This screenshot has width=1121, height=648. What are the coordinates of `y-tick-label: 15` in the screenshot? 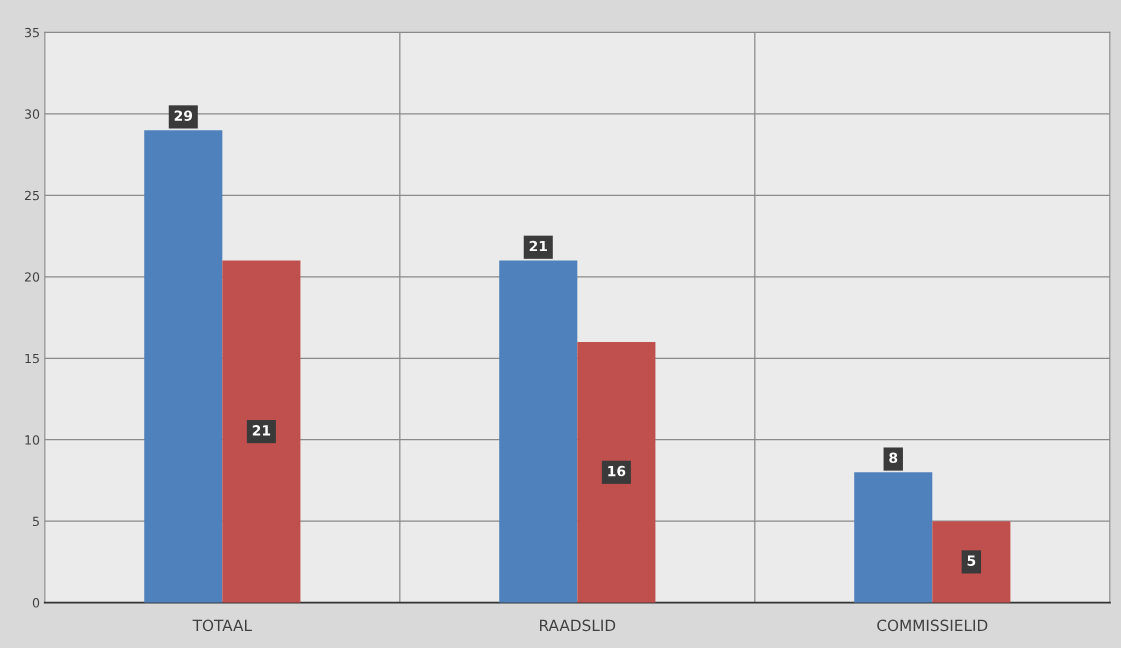 It's located at (32, 358).